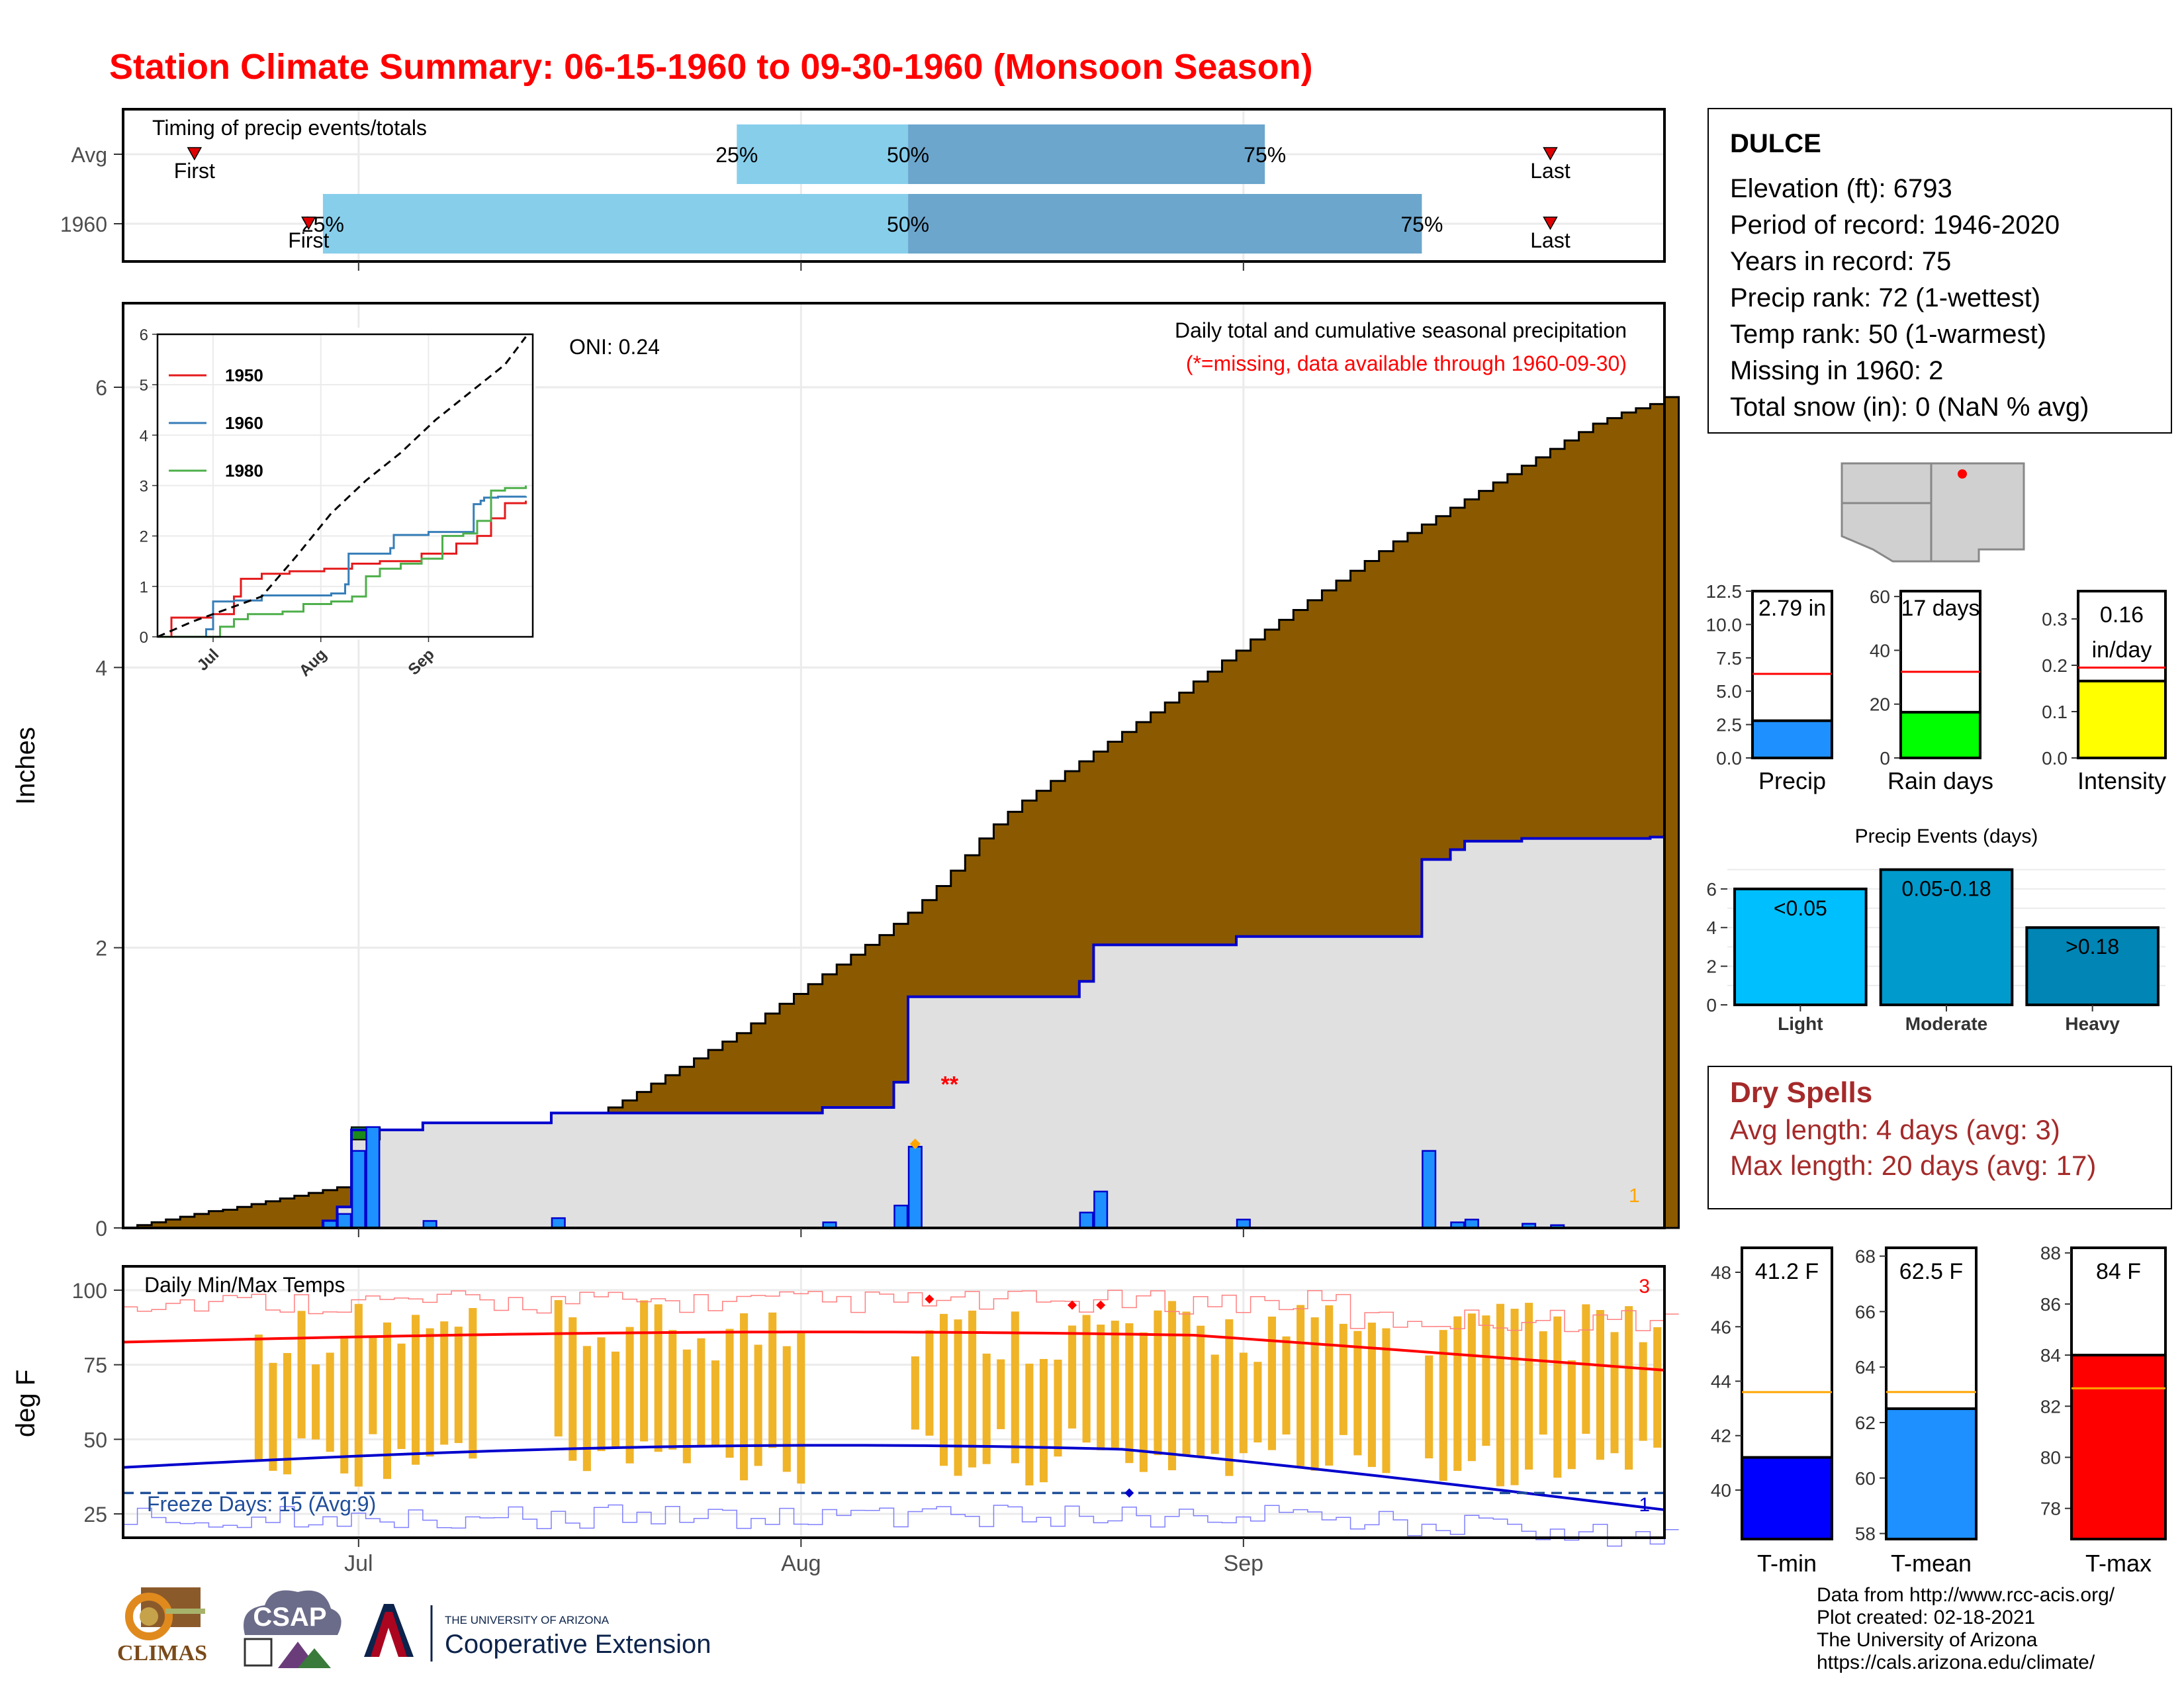  I want to click on timing-p75-label: 75%, so click(1422, 224).